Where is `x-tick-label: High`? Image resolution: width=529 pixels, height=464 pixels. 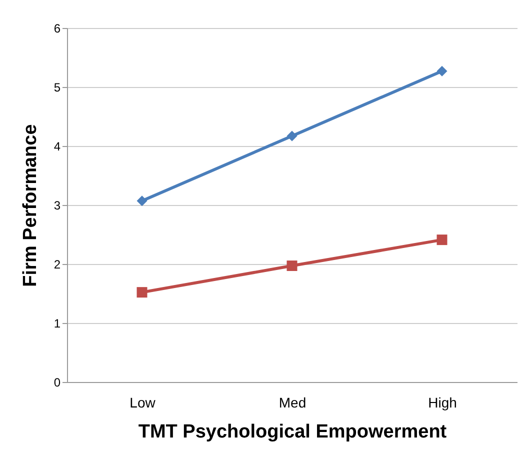
x-tick-label: High is located at coordinates (442, 402).